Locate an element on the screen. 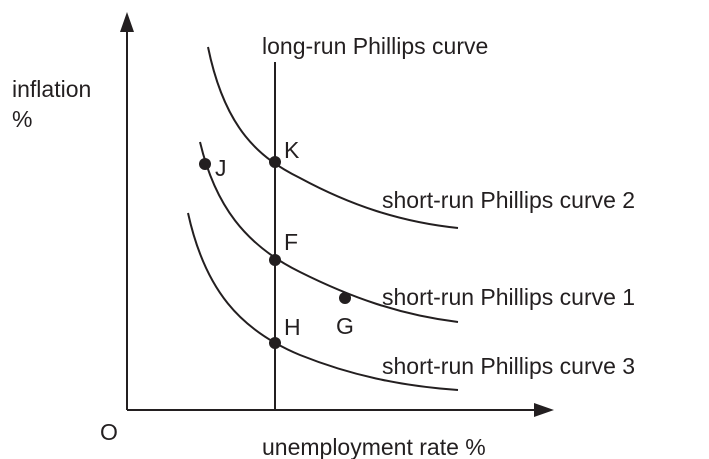 This screenshot has width=709, height=459. curve-label: short-run Phillips curve 3 is located at coordinates (508, 366).